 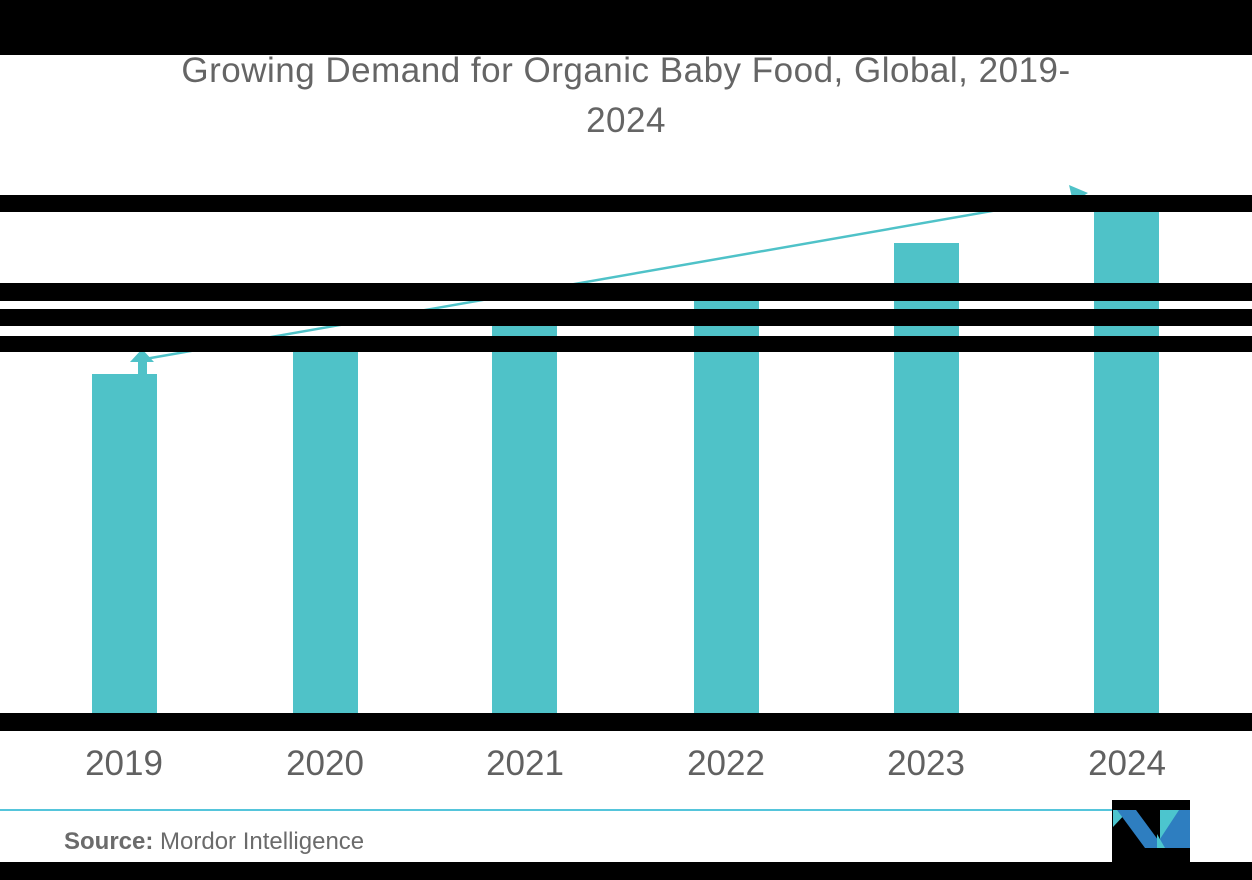 What do you see at coordinates (626, 120) in the screenshot?
I see `chart-title-line2: 2024` at bounding box center [626, 120].